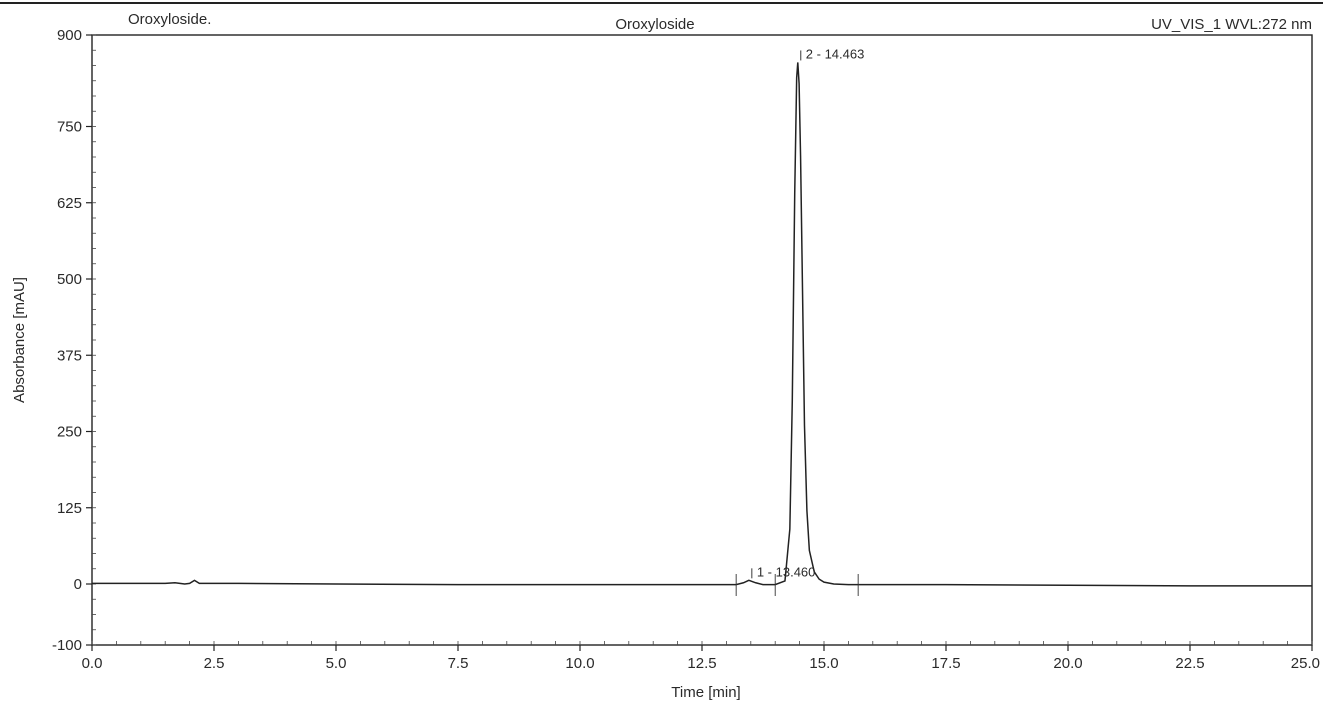 The image size is (1323, 702). I want to click on y-tick-label: 625, so click(69, 203).